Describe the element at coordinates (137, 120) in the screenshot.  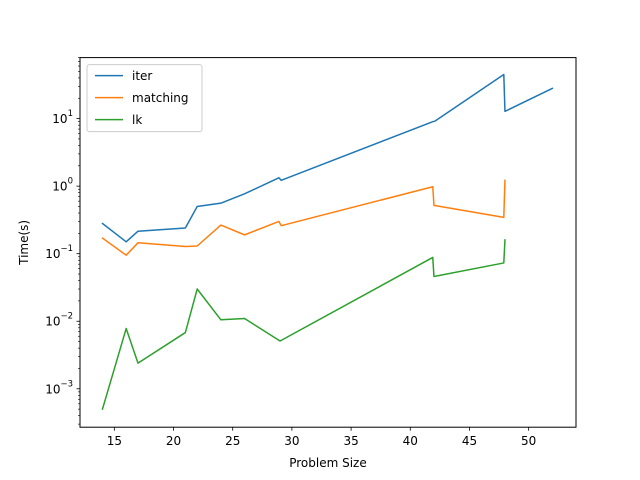
I see `legend-label-lk: lk` at that location.